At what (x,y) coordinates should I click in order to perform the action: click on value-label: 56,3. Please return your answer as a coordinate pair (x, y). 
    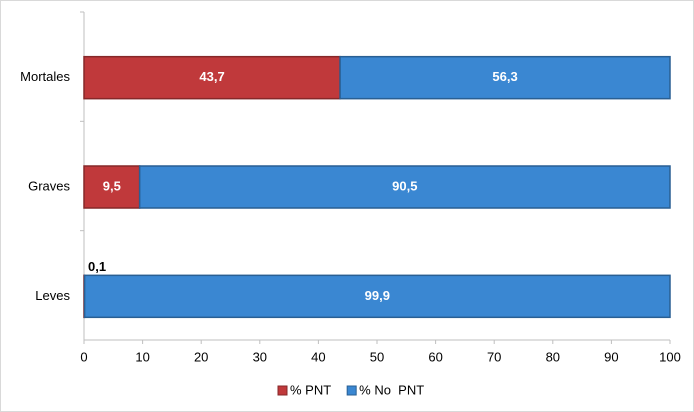
    Looking at the image, I should click on (504, 76).